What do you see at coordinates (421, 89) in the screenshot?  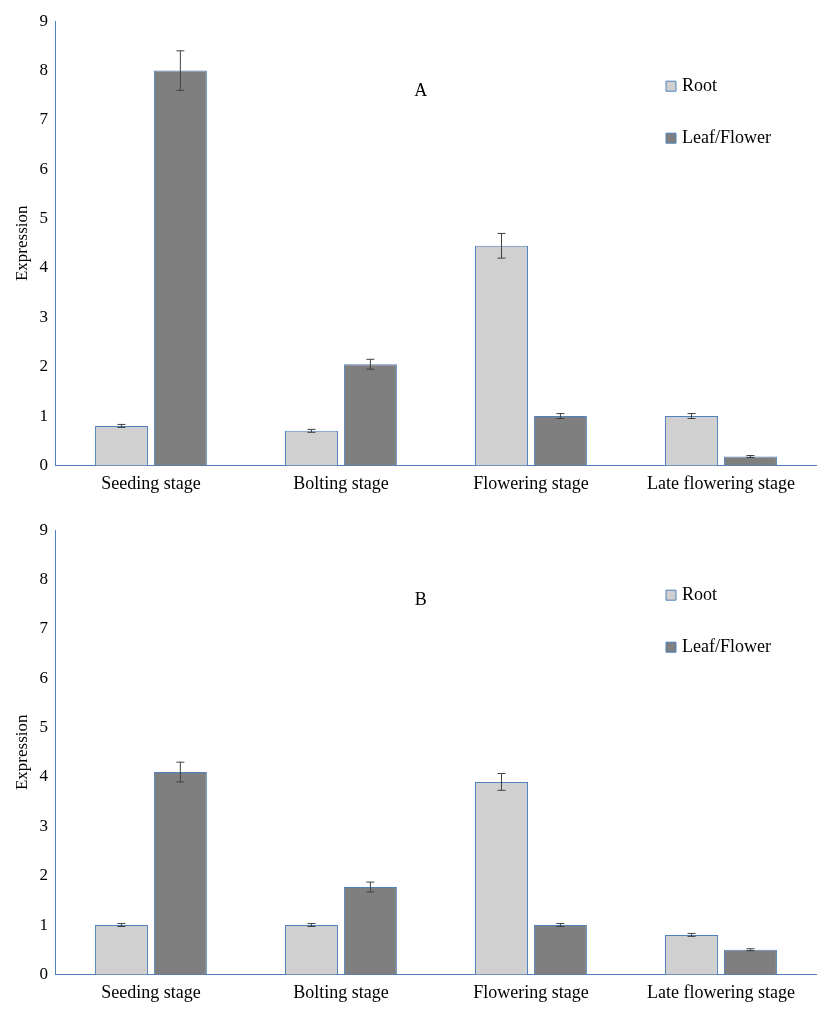 I see `text: A` at bounding box center [421, 89].